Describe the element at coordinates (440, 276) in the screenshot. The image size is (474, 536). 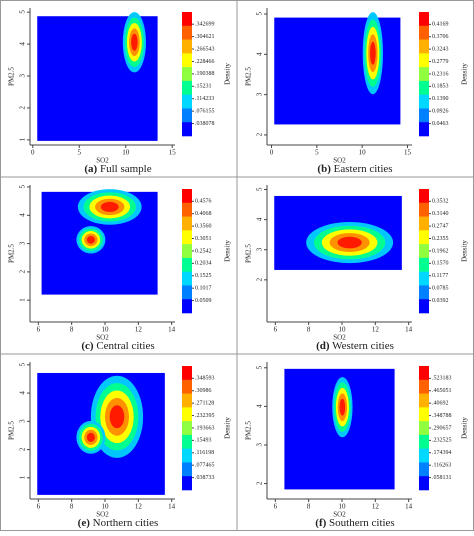
I see `colorbar-label: 0.1177` at that location.